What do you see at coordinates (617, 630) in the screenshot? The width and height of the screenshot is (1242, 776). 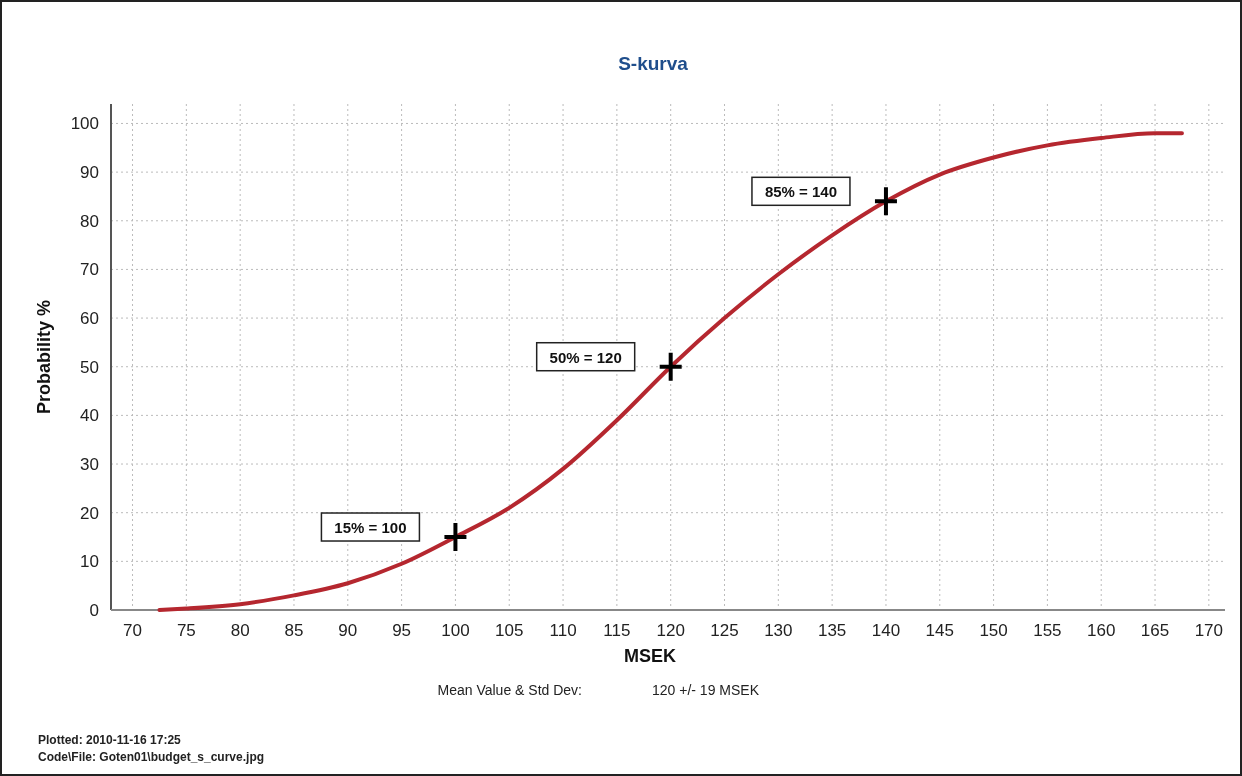 I see `x-tick-label: 115` at bounding box center [617, 630].